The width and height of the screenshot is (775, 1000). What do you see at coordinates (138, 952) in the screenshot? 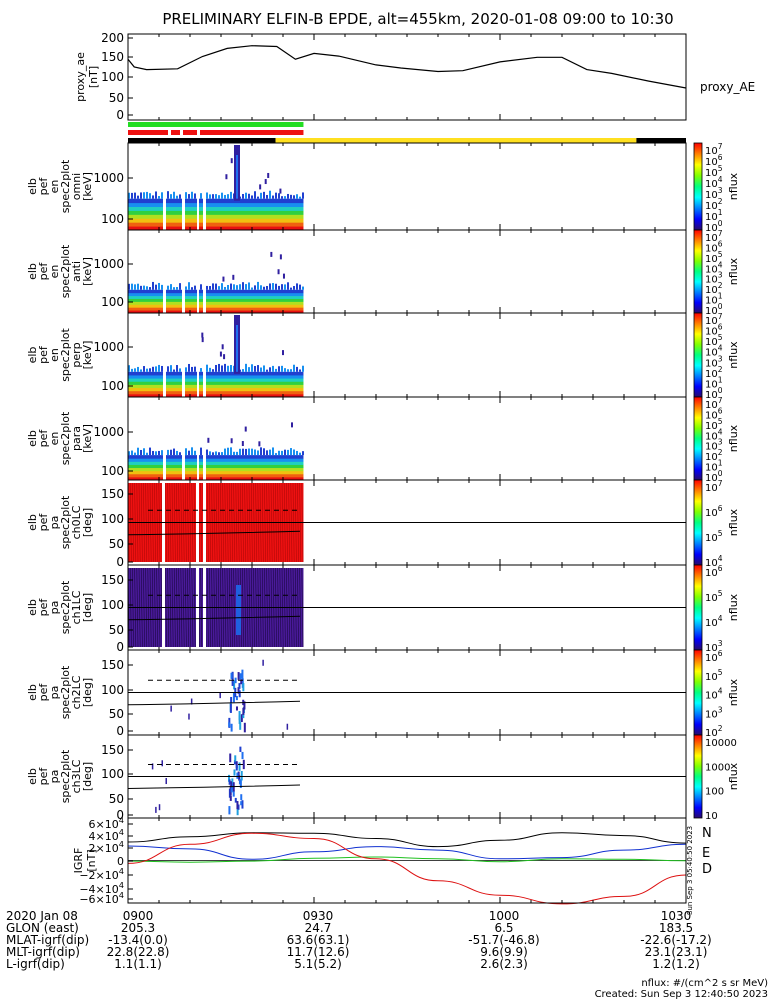
I see `ephemeris-value: 22.8(22.8)` at bounding box center [138, 952].